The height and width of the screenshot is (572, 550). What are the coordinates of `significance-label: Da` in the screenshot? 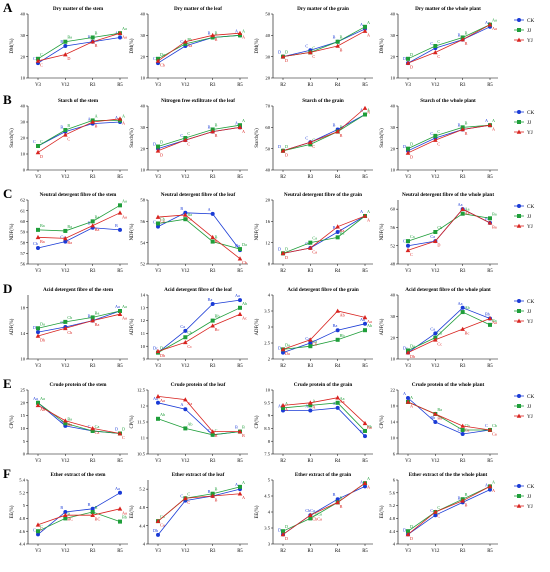 It's located at (162, 348).